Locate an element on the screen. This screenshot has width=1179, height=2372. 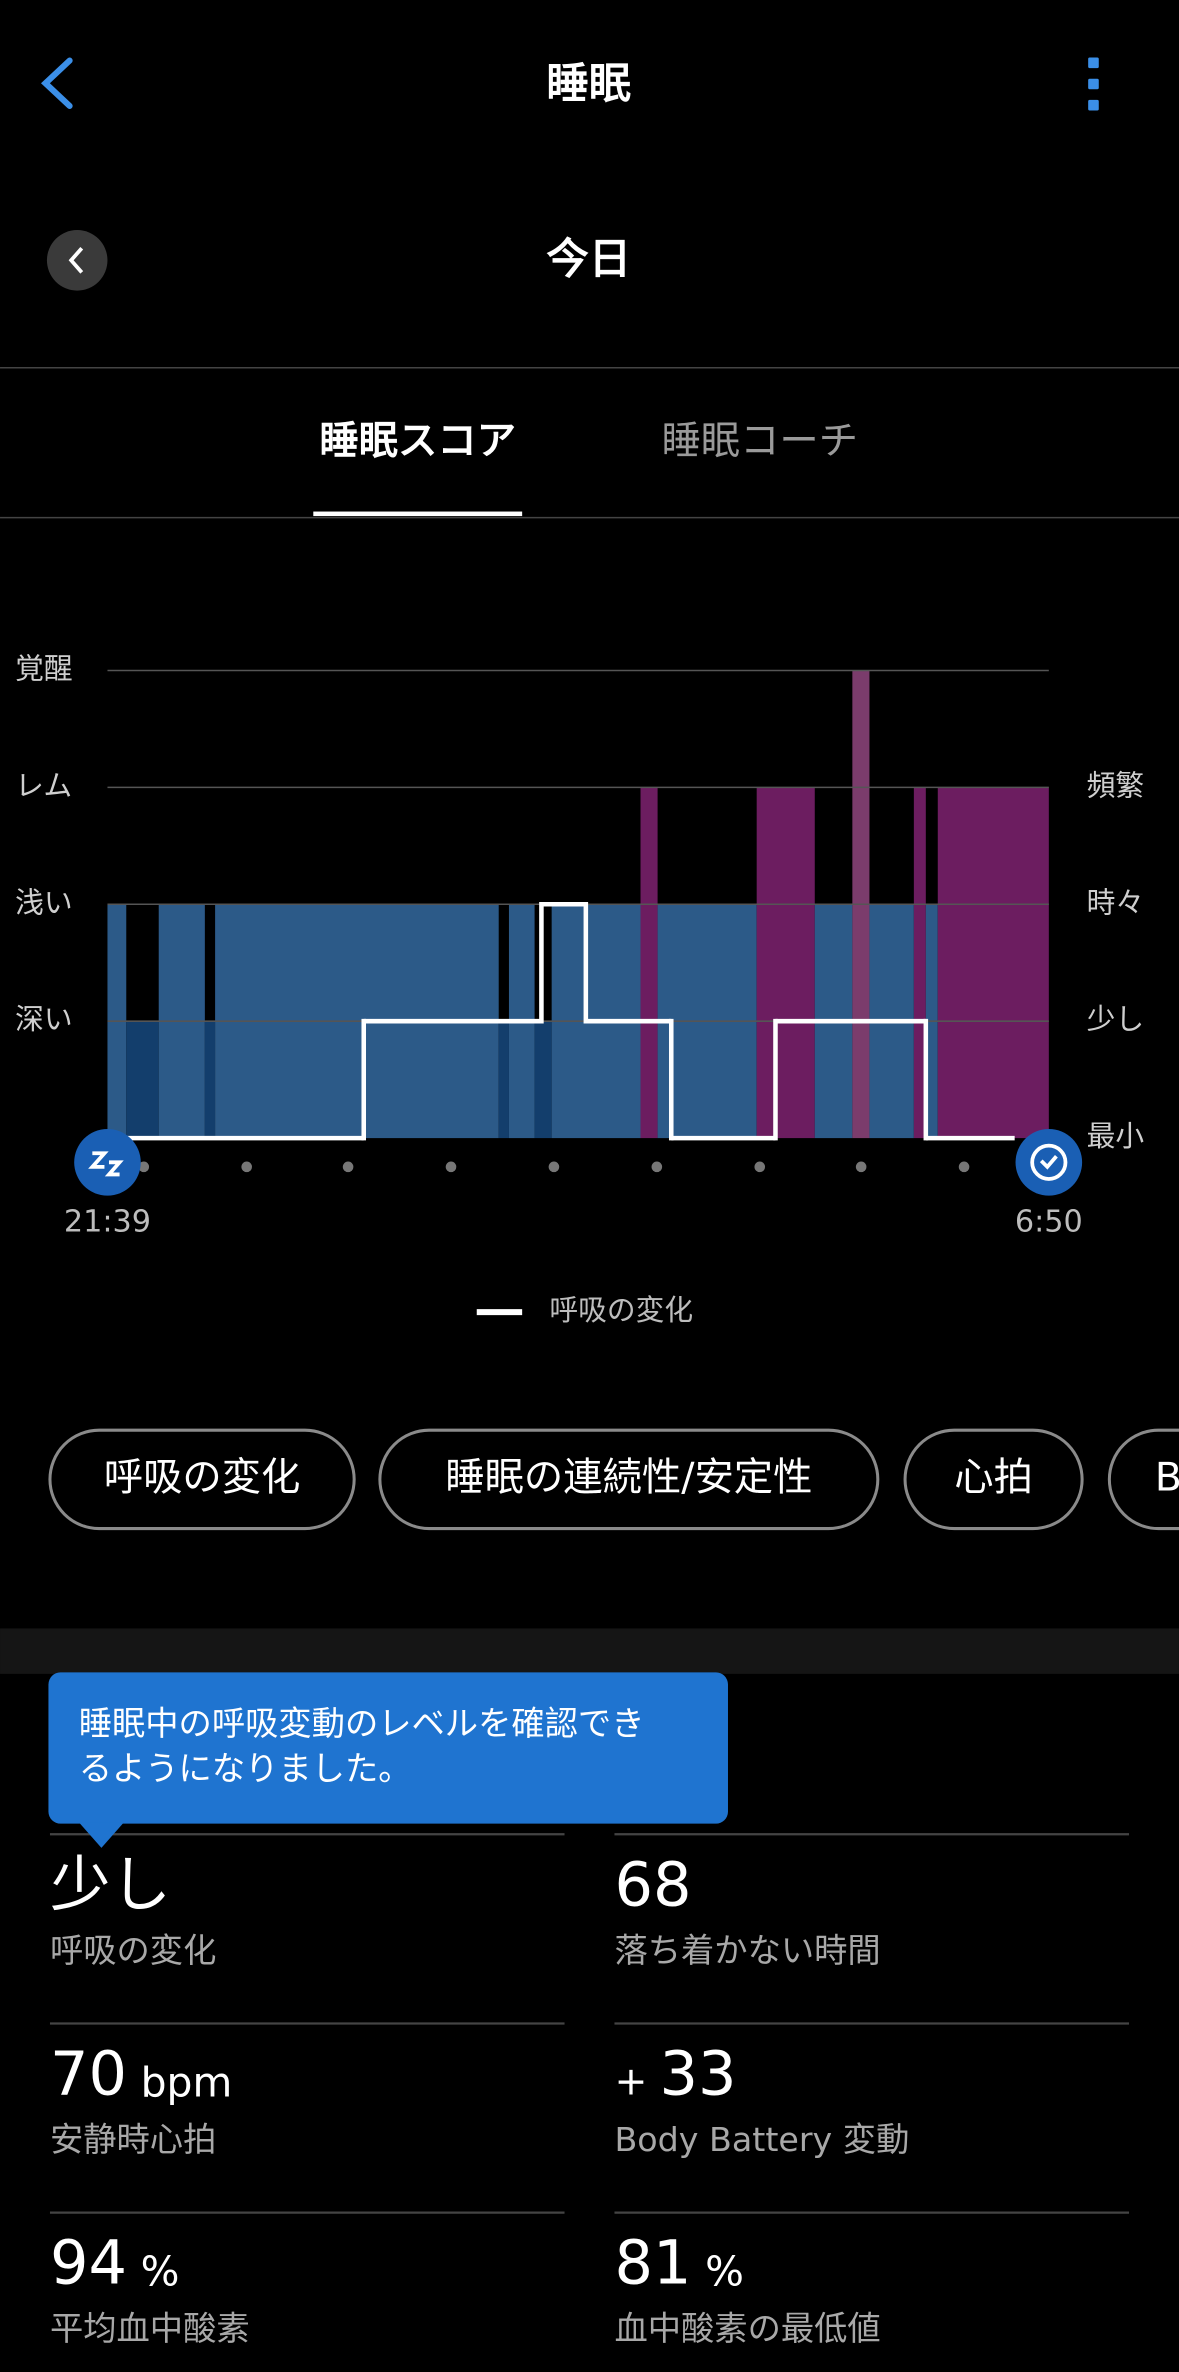
wake-glyph is located at coordinates (1049, 1162).